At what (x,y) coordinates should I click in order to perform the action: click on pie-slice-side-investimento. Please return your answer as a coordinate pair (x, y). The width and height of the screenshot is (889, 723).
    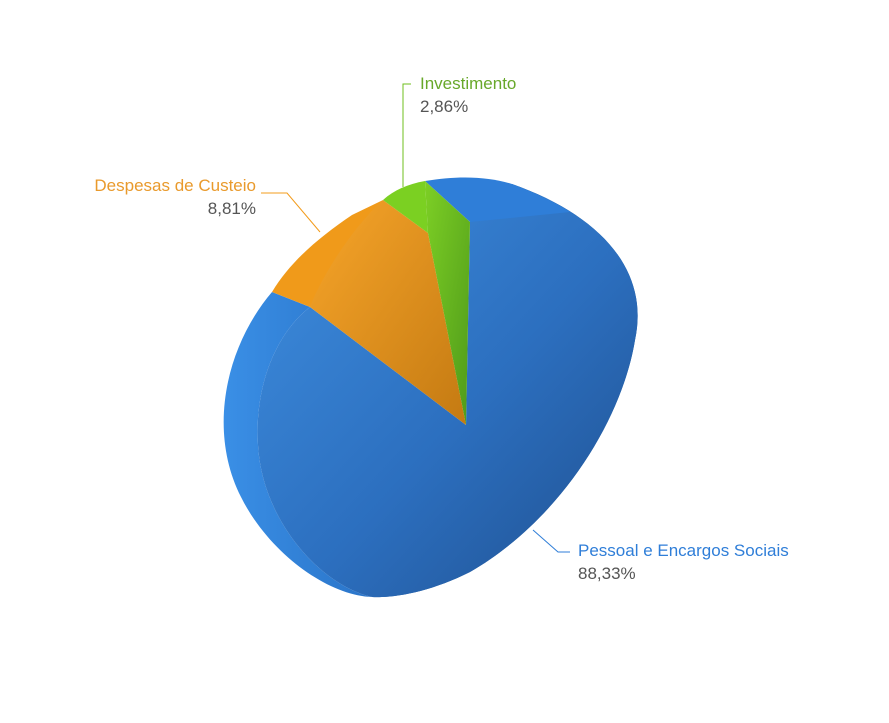
    Looking at the image, I should click on (405, 207).